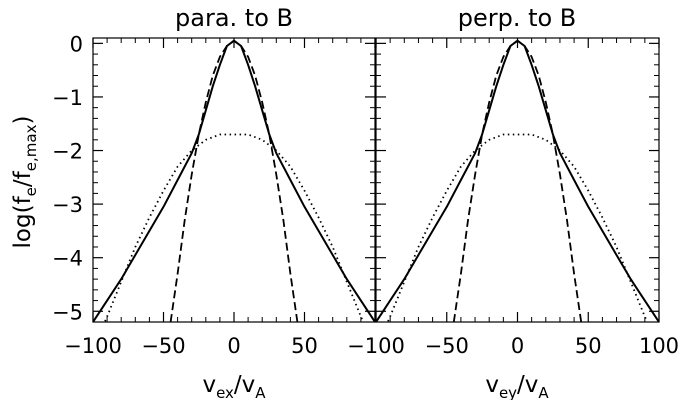  What do you see at coordinates (23, 120) in the screenshot?
I see `y-label-post: )` at bounding box center [23, 120].